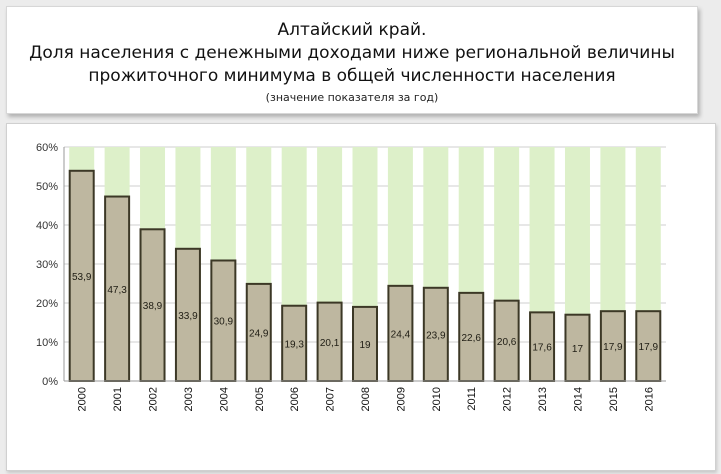 The height and width of the screenshot is (474, 721). What do you see at coordinates (331, 399) in the screenshot?
I see `x-tick-label: 2007` at bounding box center [331, 399].